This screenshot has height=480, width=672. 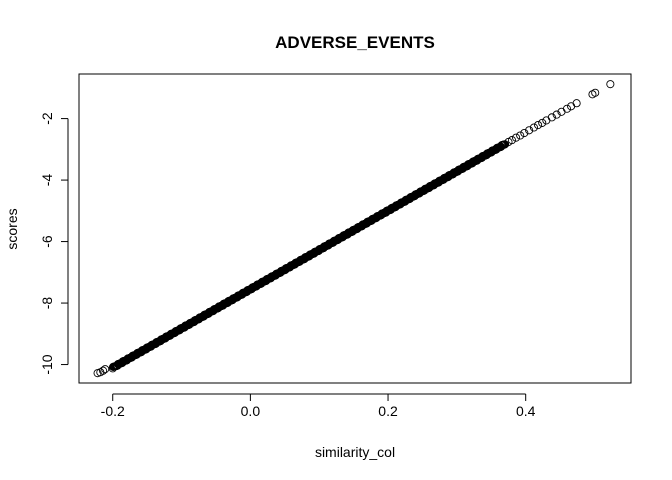 I want to click on y-tick-label: -2, so click(x=47, y=118).